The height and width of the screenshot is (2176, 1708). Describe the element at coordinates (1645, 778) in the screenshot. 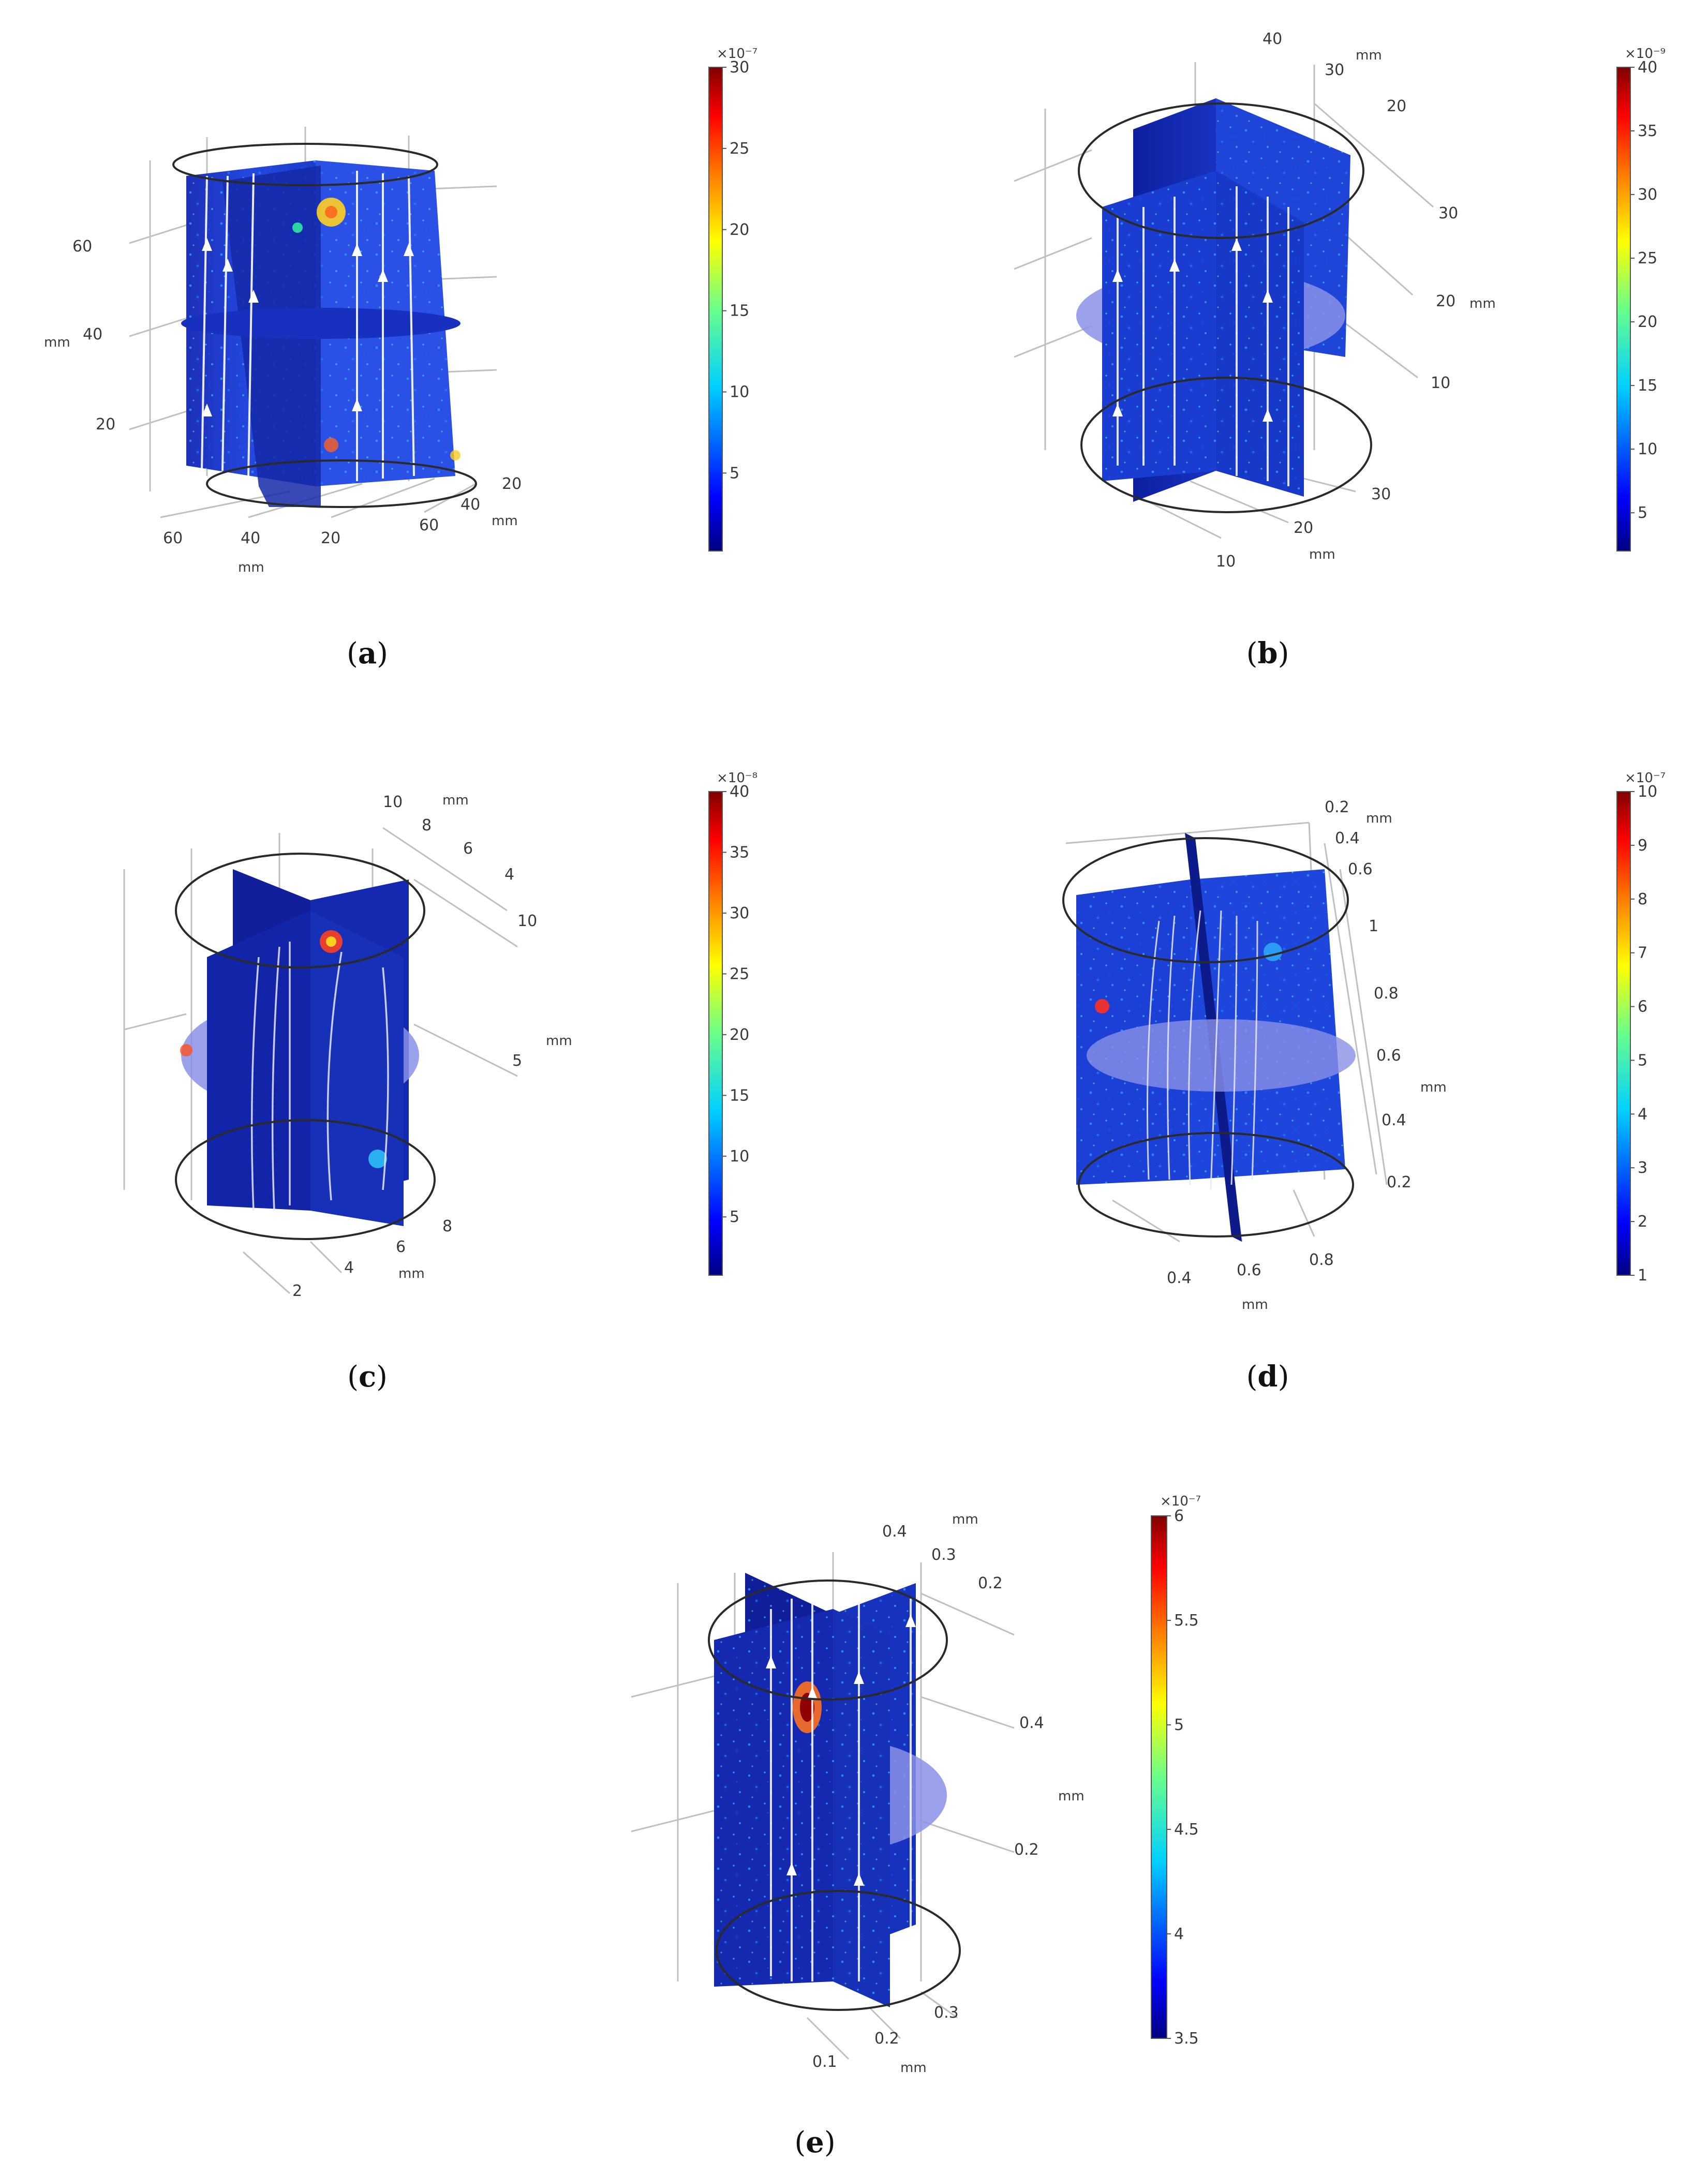

I see `panel-d-colorbar-exponent: ×10⁻⁷` at that location.